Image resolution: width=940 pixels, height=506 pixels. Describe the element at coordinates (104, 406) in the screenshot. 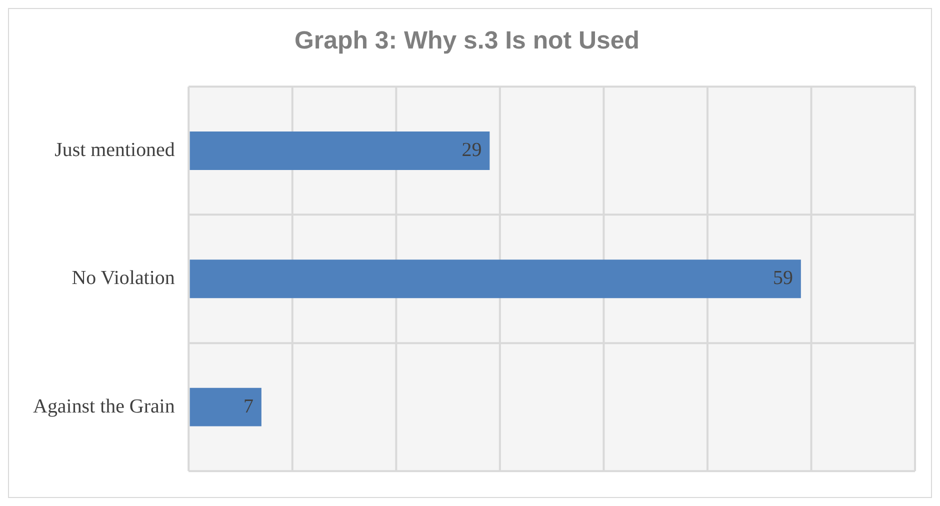

I see `y-tick-label: Against the Grain` at that location.